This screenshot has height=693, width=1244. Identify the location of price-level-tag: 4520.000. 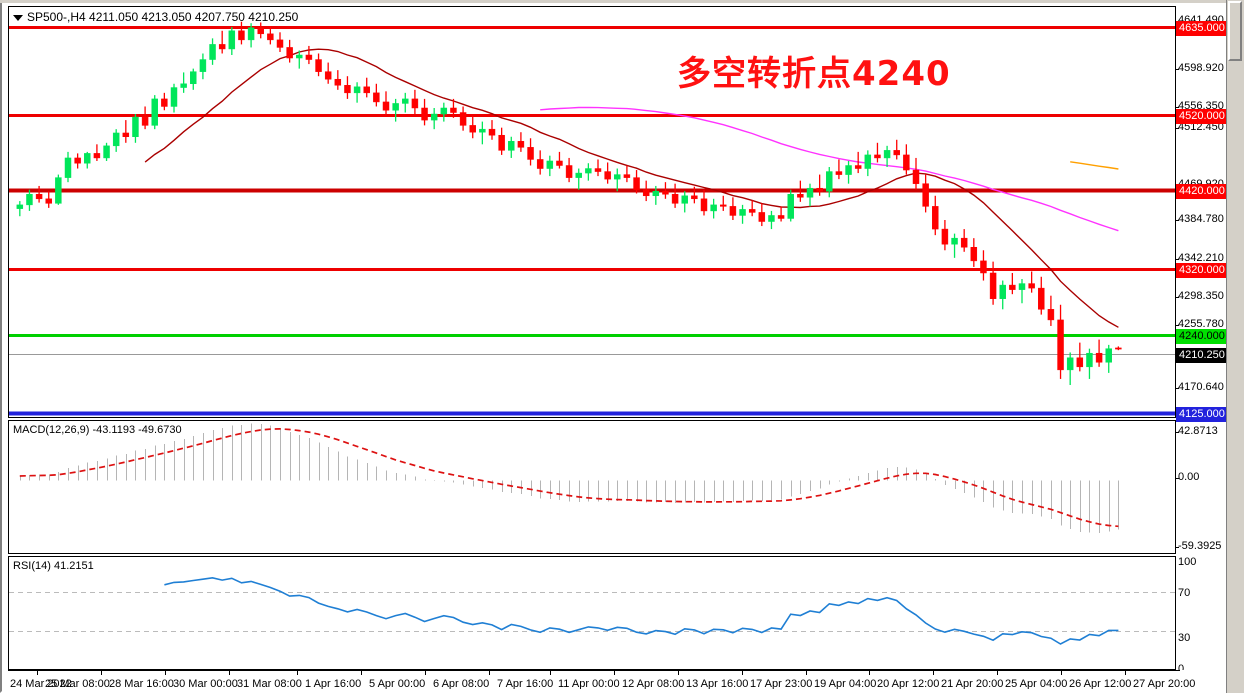
(1201, 116).